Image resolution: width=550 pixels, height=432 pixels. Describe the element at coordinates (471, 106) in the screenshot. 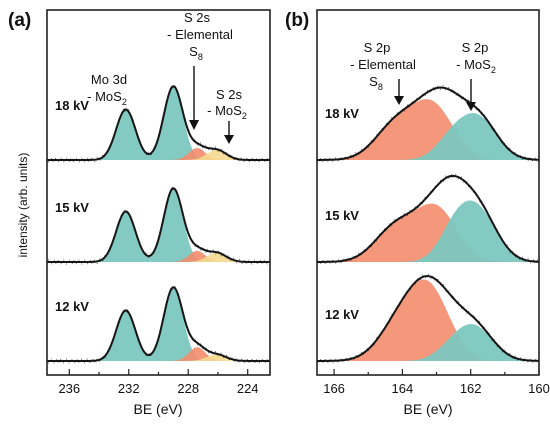

I see `annot-s2p-mos2-arrowhead` at that location.